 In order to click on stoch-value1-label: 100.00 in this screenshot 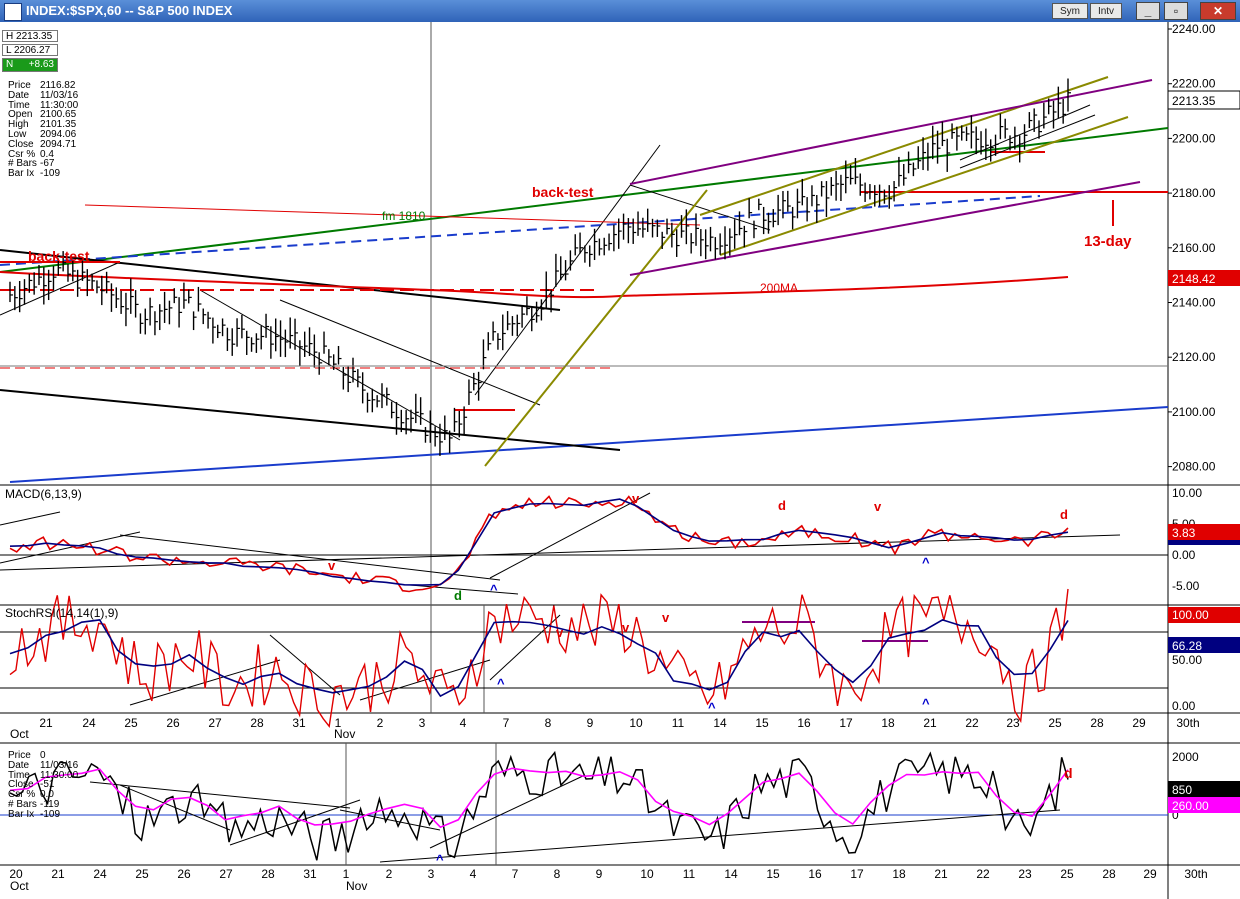, I will do `click(1190, 615)`.